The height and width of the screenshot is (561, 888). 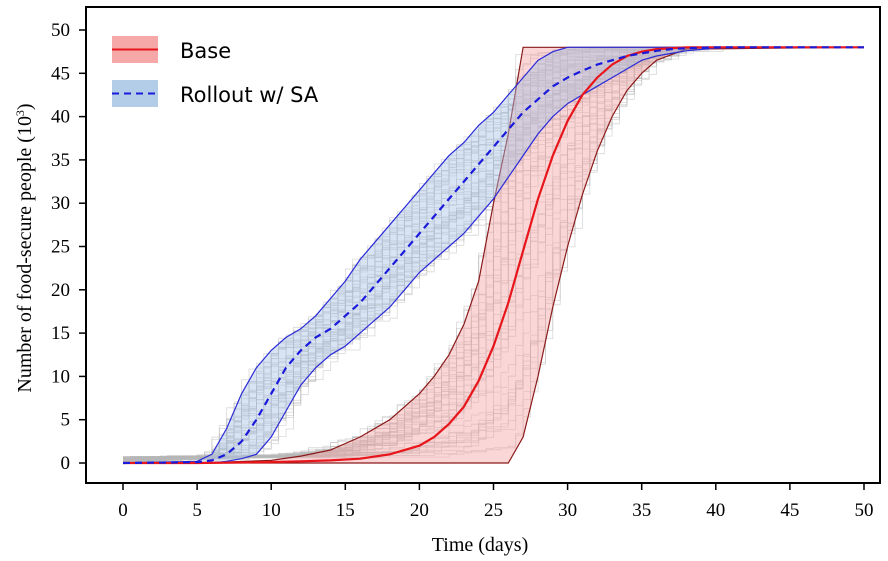 What do you see at coordinates (123, 510) in the screenshot?
I see `x-tick-label: 0` at bounding box center [123, 510].